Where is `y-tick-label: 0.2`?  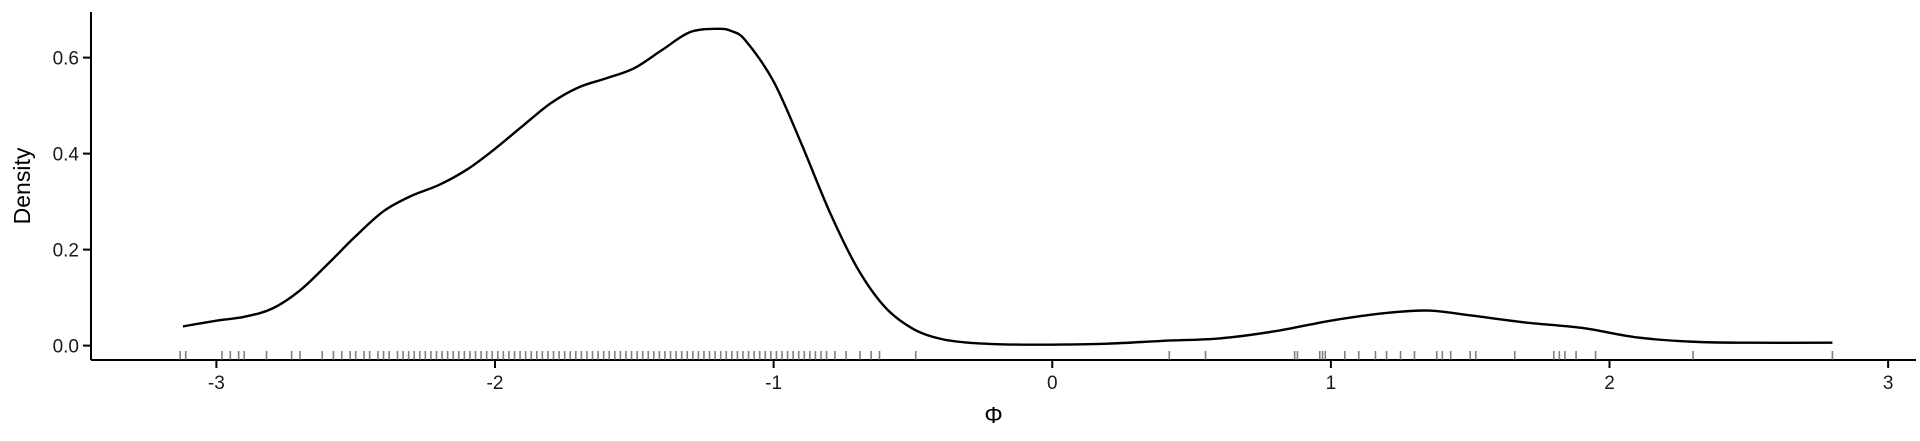 y-tick-label: 0.2 is located at coordinates (66, 251).